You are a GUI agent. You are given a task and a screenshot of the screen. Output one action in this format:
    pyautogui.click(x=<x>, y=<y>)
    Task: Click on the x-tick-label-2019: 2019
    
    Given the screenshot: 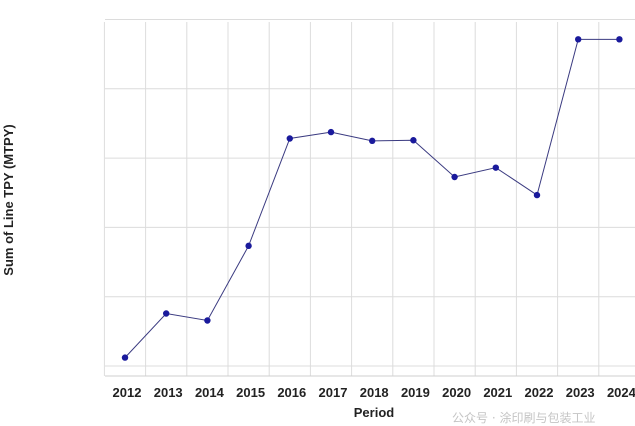 What is the action you would take?
    pyautogui.click(x=415, y=392)
    